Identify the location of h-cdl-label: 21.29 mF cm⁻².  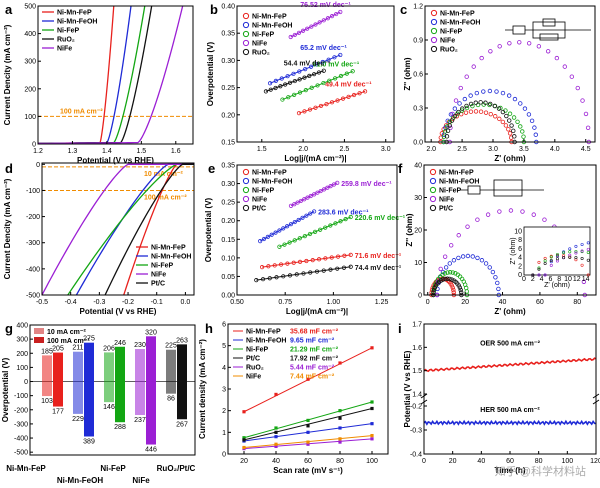
(314, 350).